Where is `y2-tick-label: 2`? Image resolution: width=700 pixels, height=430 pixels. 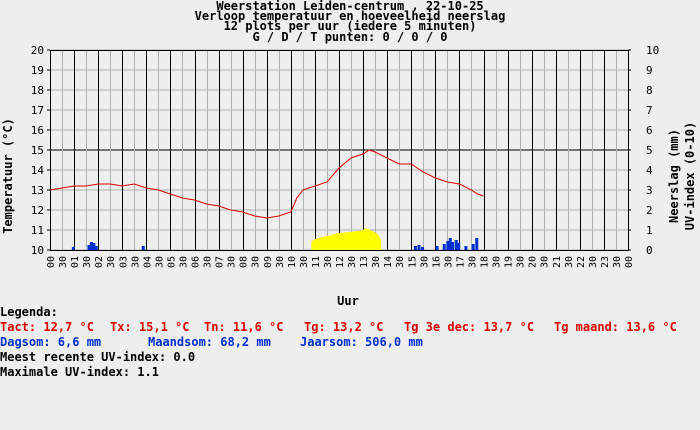
y2-tick-label: 2 is located at coordinates (649, 210).